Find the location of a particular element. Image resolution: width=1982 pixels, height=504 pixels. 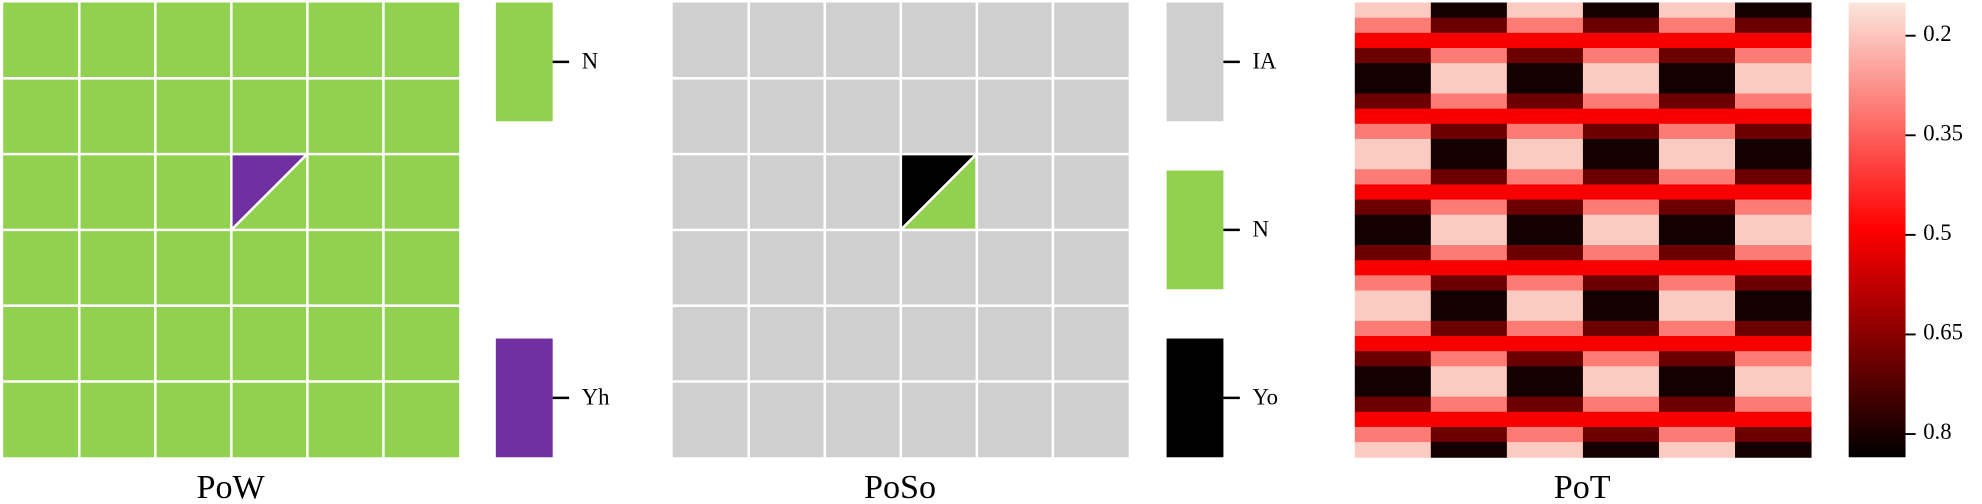

cell-triangle is located at coordinates (937, 191).